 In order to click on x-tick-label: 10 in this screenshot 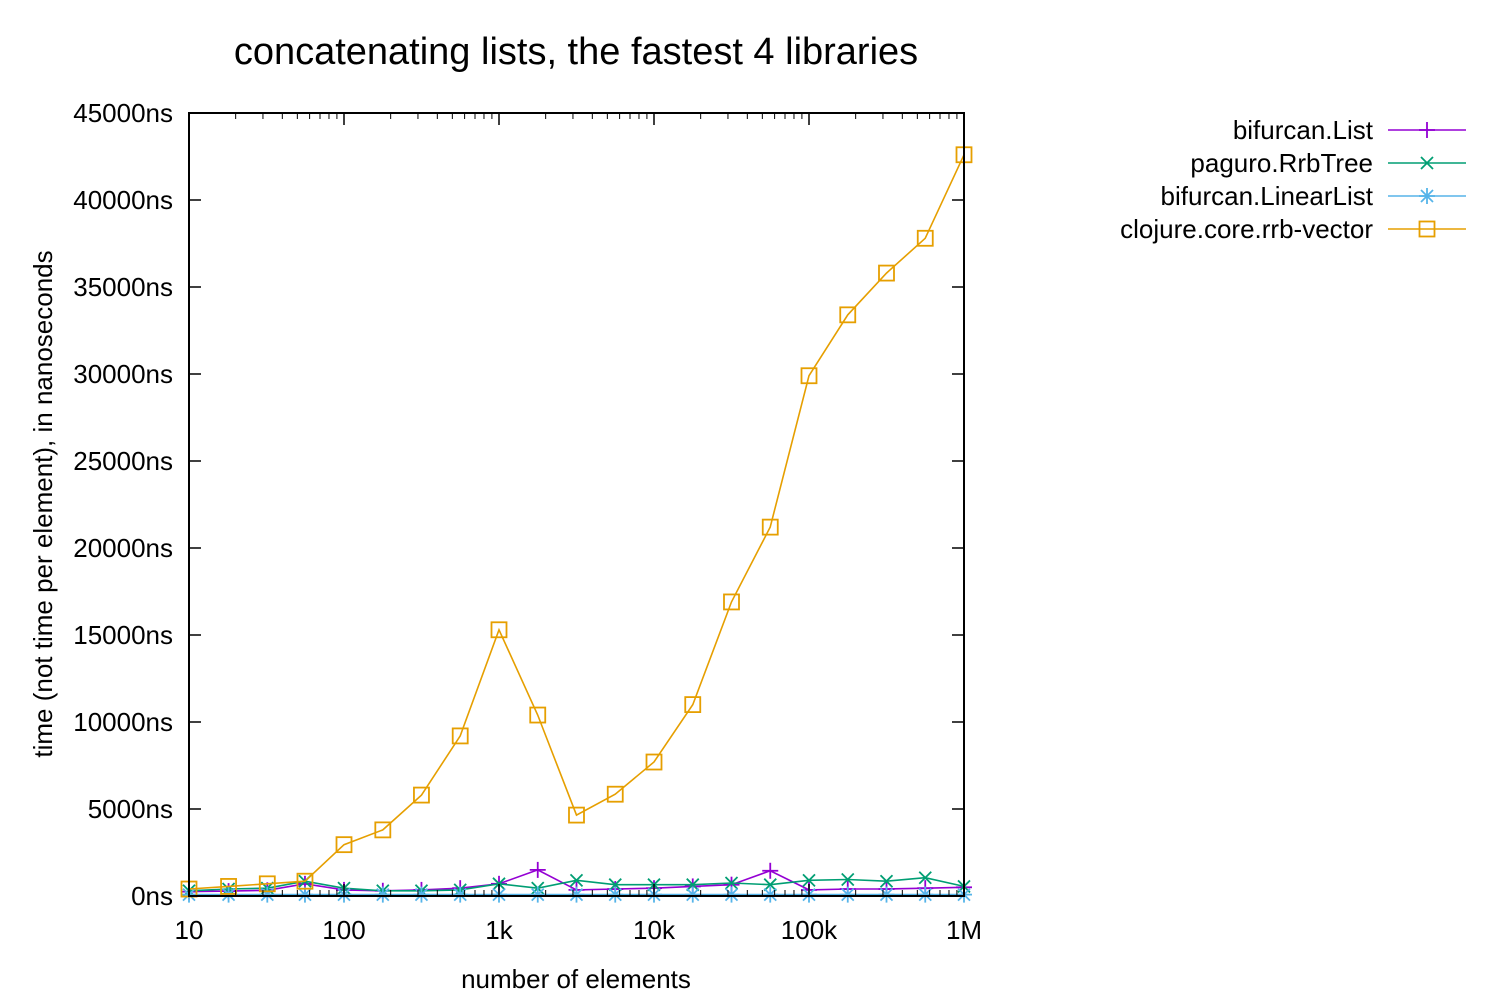, I will do `click(189, 930)`.